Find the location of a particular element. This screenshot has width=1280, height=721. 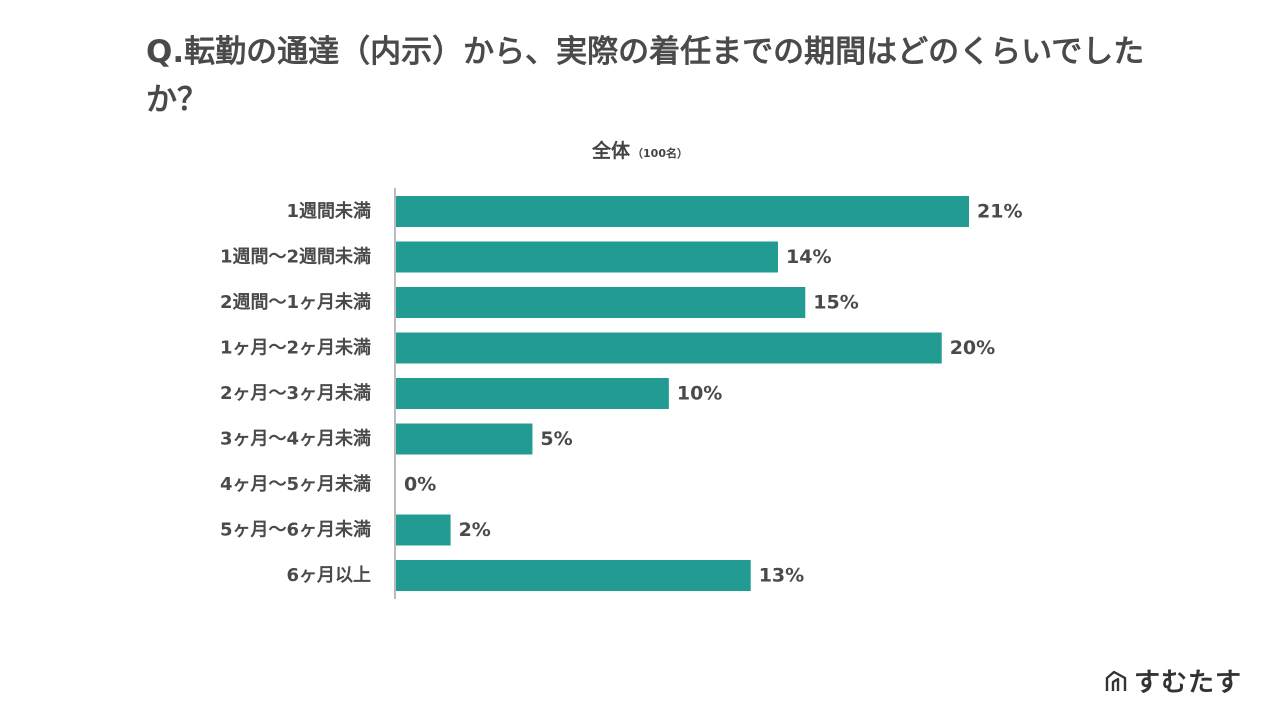

value-label: 2% is located at coordinates (475, 530).